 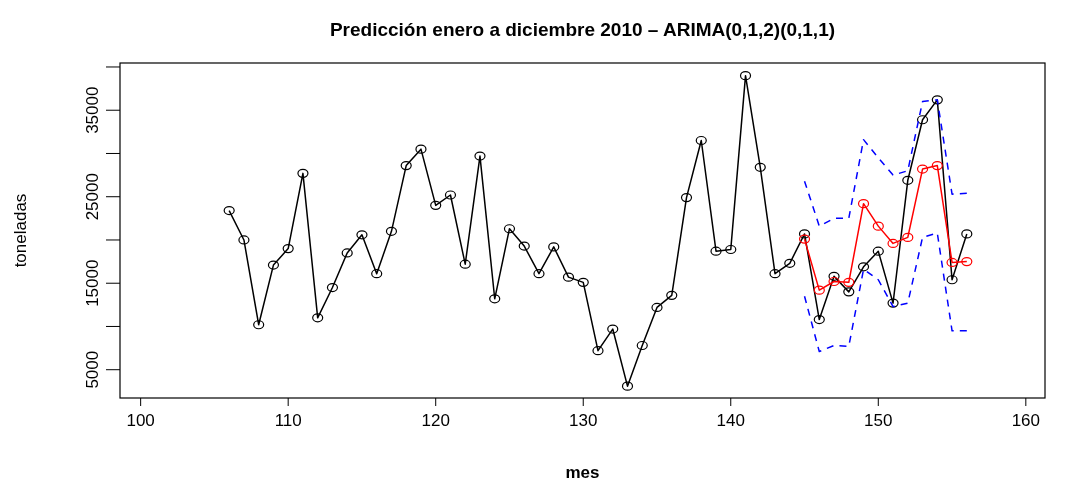 I want to click on y-tick-label: 15000, so click(x=92, y=283).